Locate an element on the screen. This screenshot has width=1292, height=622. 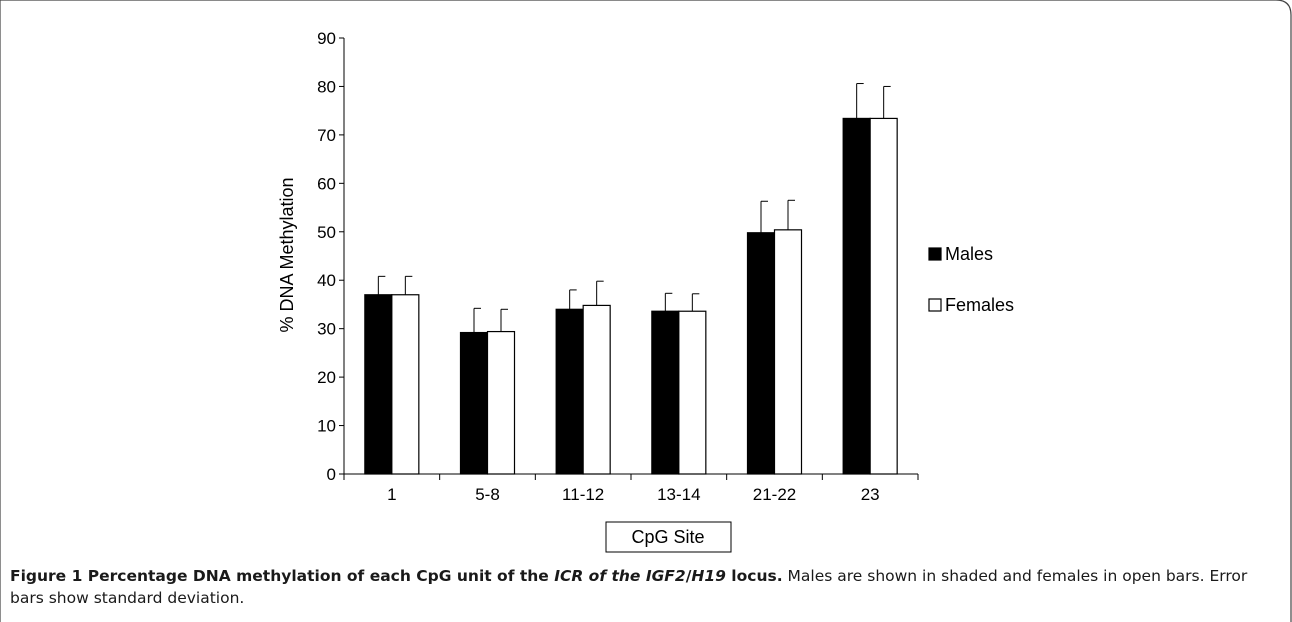
x-tick-label: 21-22 is located at coordinates (774, 494).